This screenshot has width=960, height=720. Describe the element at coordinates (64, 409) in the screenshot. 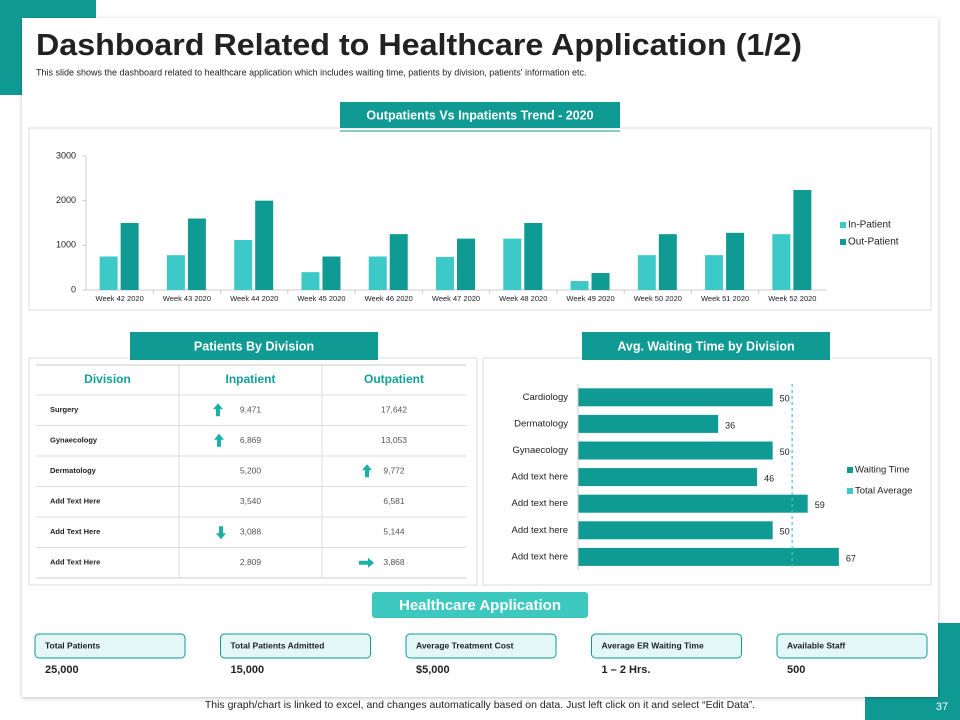

I see `row-label: Surgery` at that location.